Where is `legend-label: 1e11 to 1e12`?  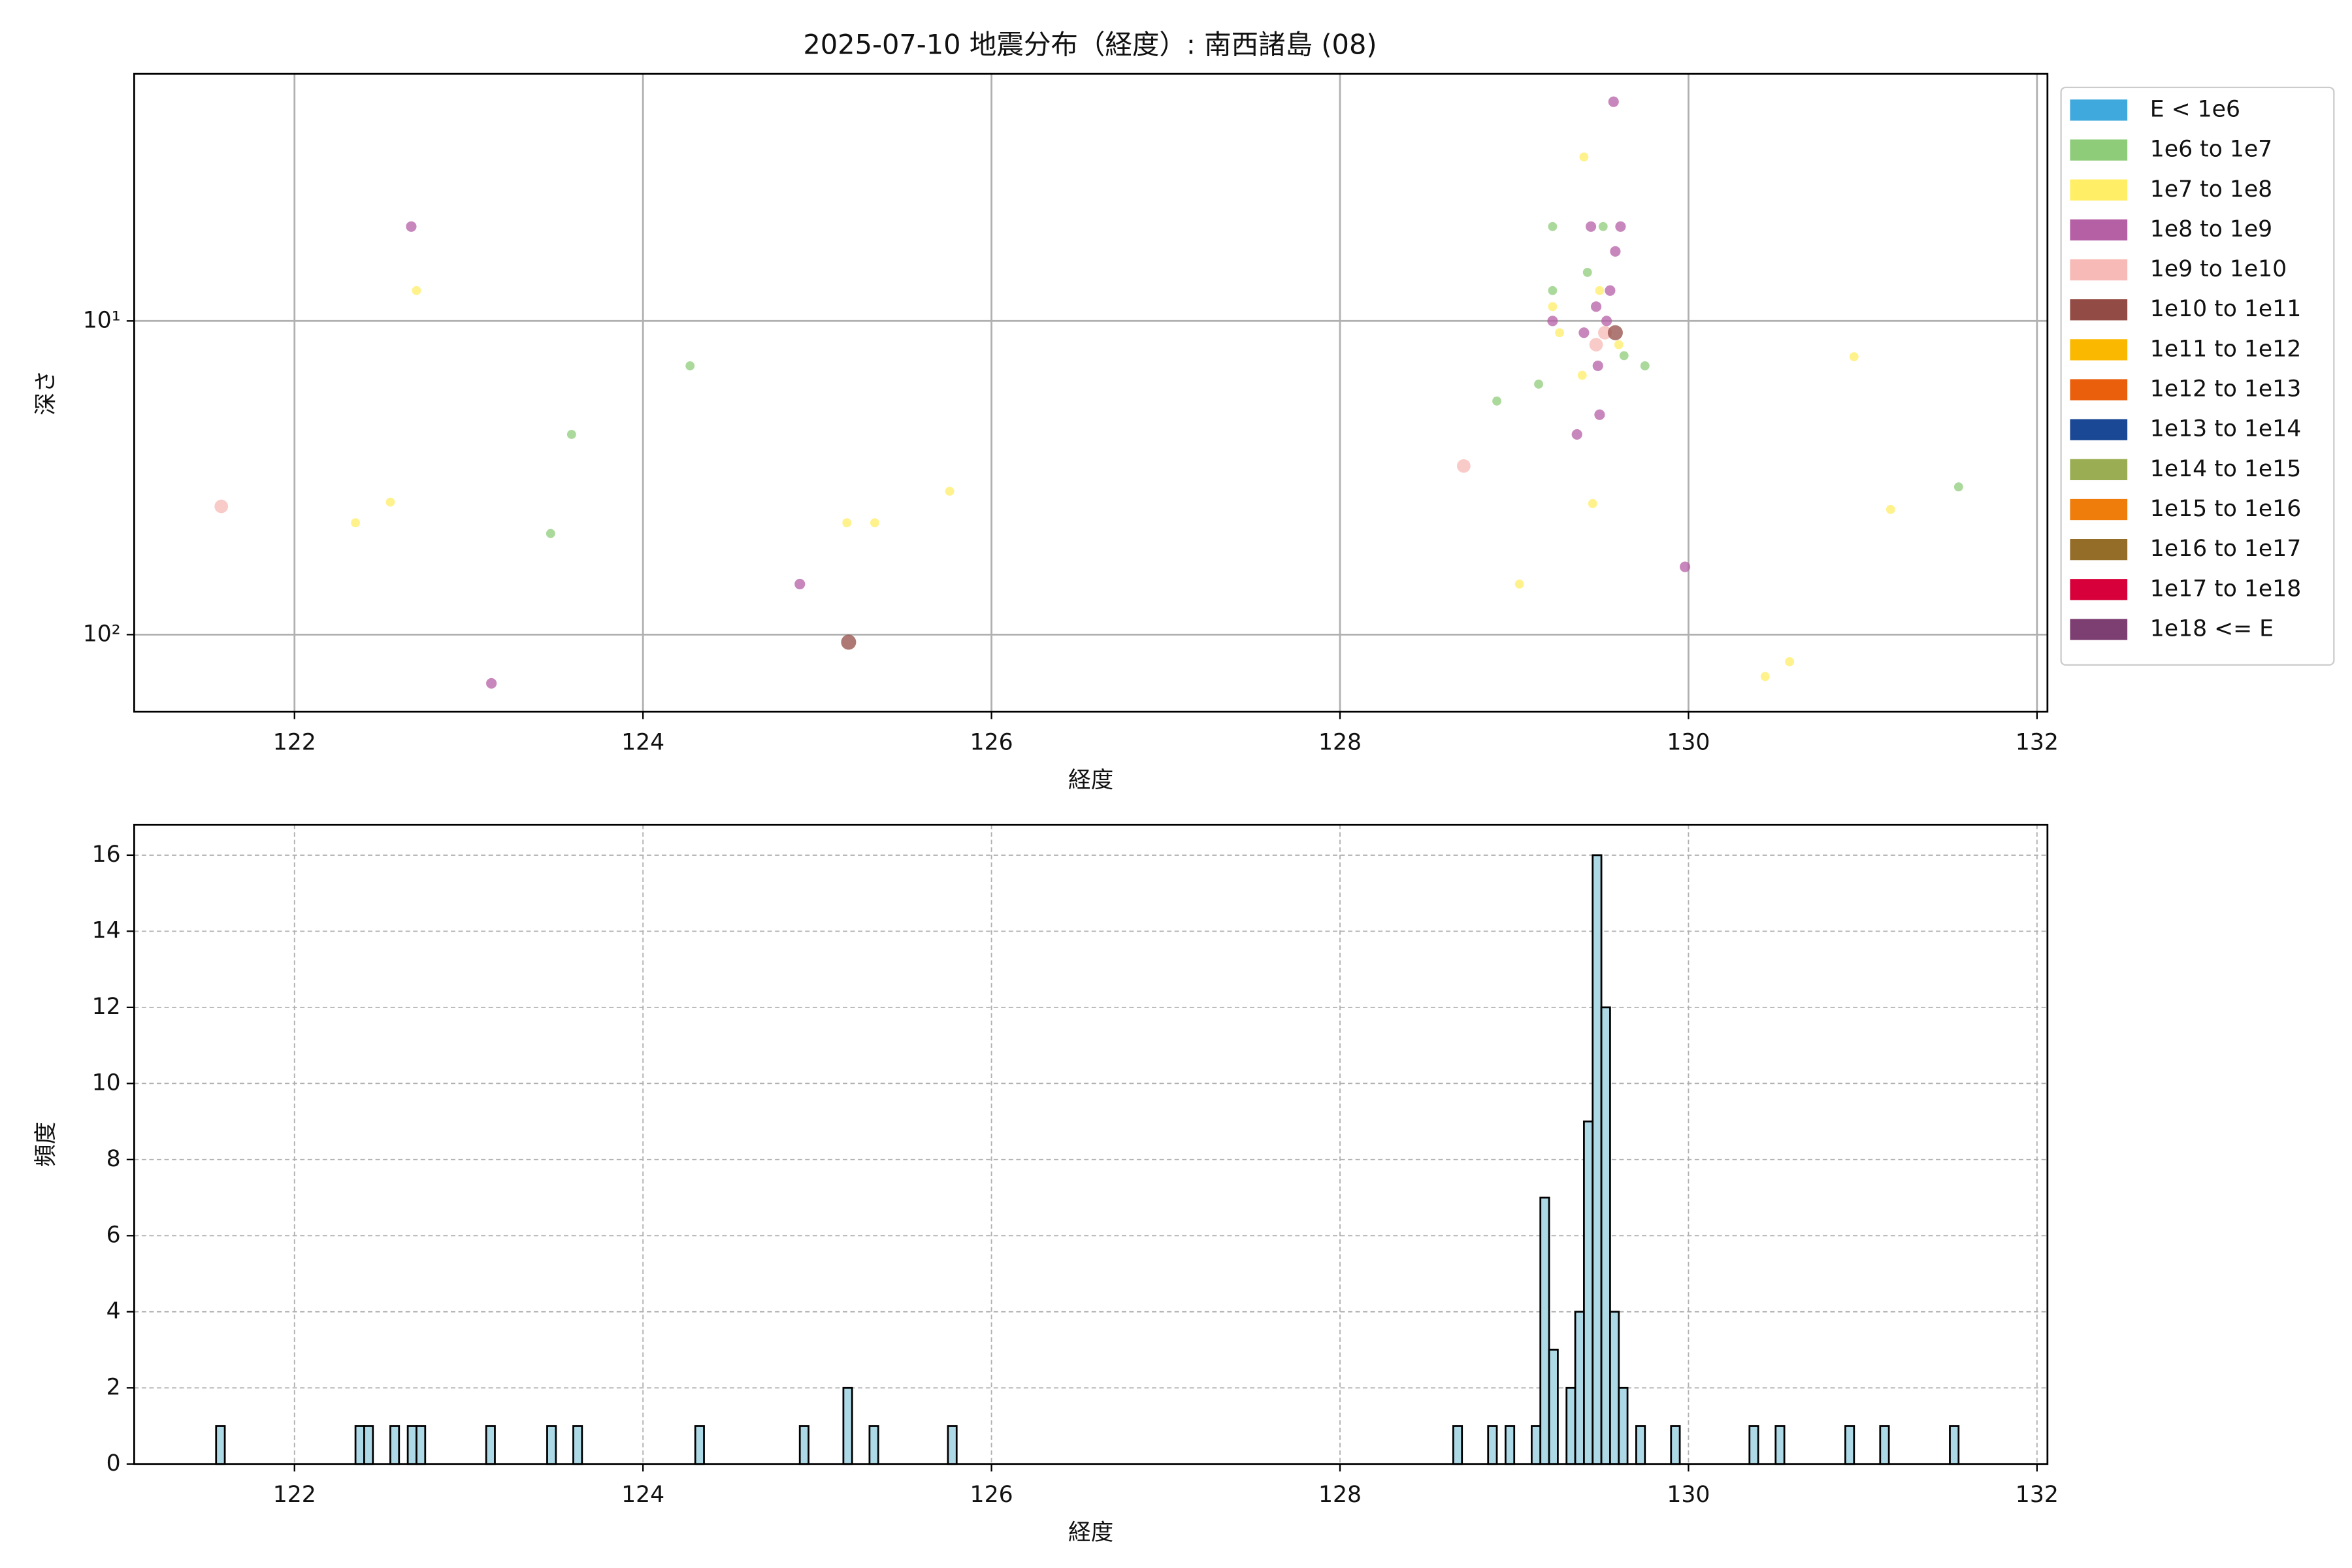
legend-label: 1e11 to 1e12 is located at coordinates (2225, 349).